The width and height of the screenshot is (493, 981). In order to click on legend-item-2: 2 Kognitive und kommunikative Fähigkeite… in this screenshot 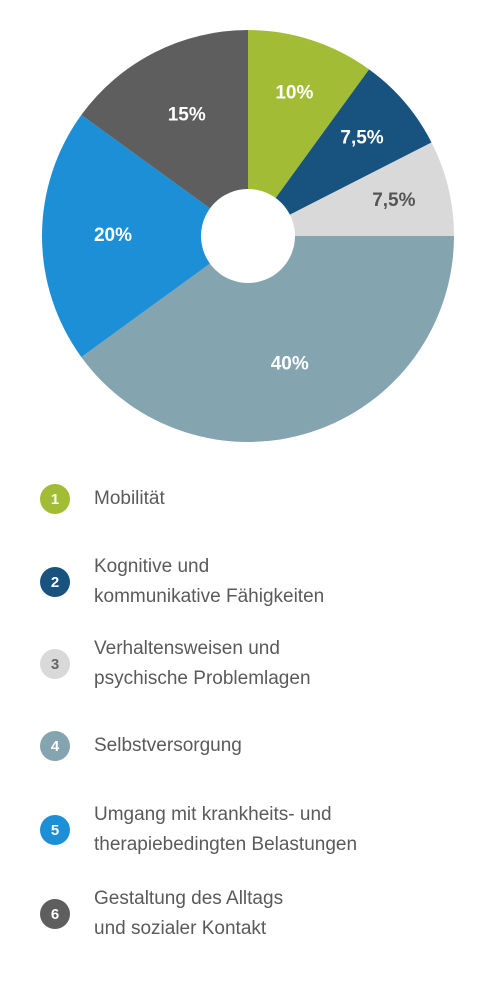, I will do `click(255, 582)`.